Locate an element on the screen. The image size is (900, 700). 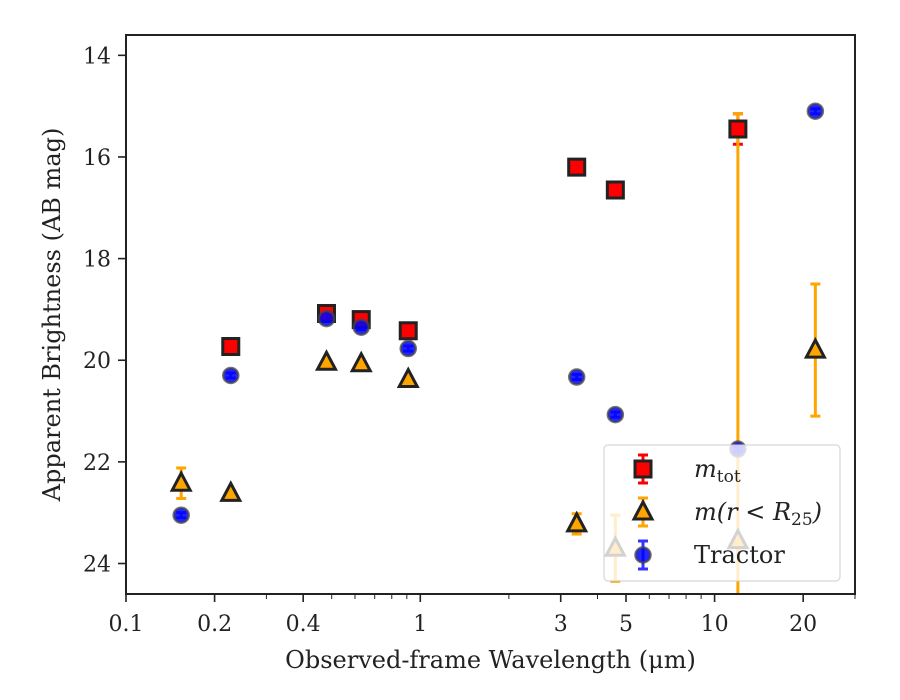
legend-label-m_r25: m(r < R25) is located at coordinates (758, 514).